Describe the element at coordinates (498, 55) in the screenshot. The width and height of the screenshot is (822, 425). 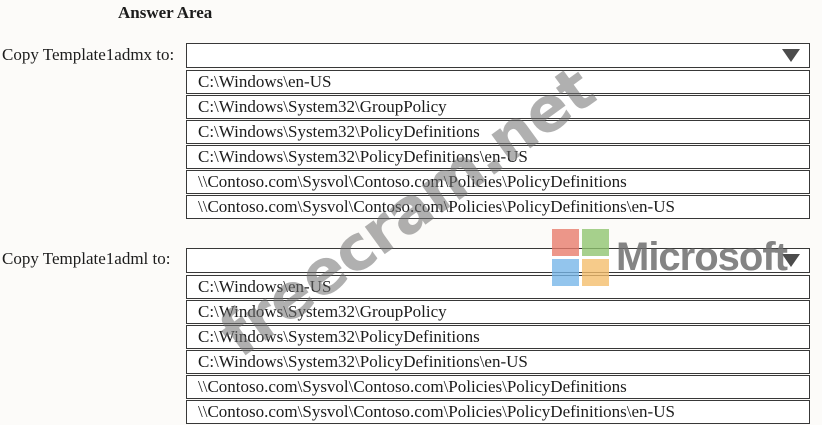
I see `question-1-combobox` at that location.